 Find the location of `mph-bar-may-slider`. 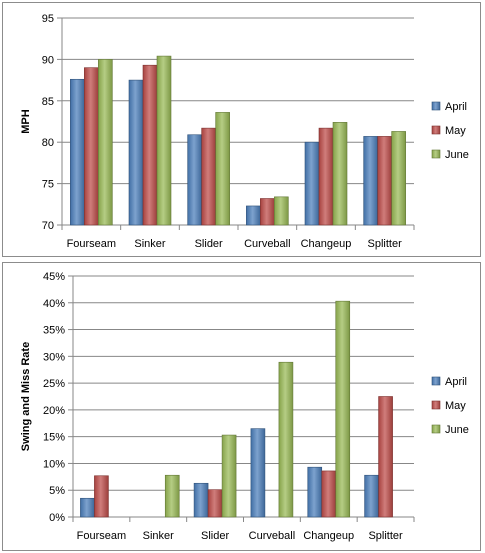

mph-bar-may-slider is located at coordinates (208, 176).